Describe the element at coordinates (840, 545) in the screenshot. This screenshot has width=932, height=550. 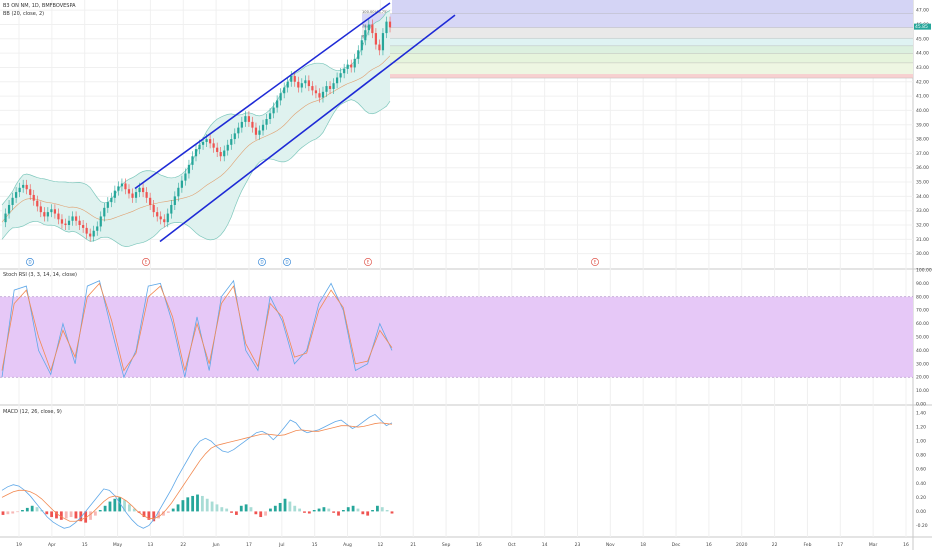
I see `x-tick-label: 17` at that location.